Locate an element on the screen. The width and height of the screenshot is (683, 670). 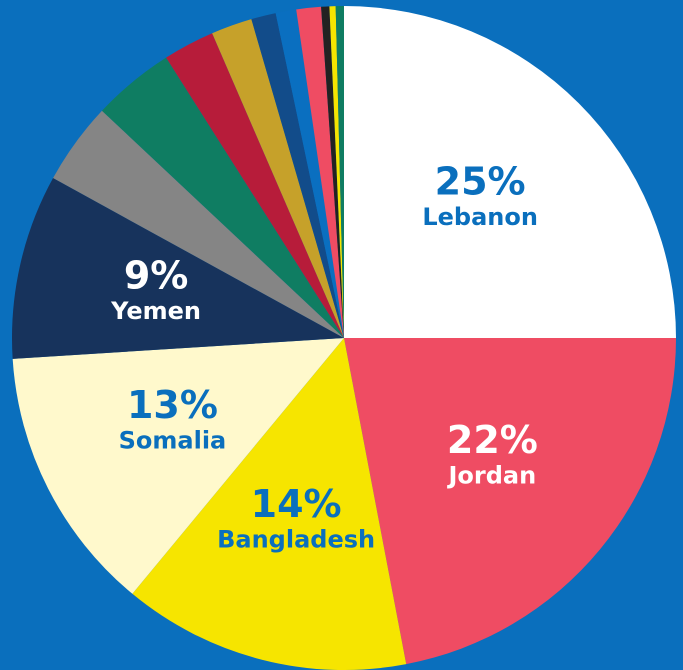
slice-label: Lebanon is located at coordinates (480, 217).